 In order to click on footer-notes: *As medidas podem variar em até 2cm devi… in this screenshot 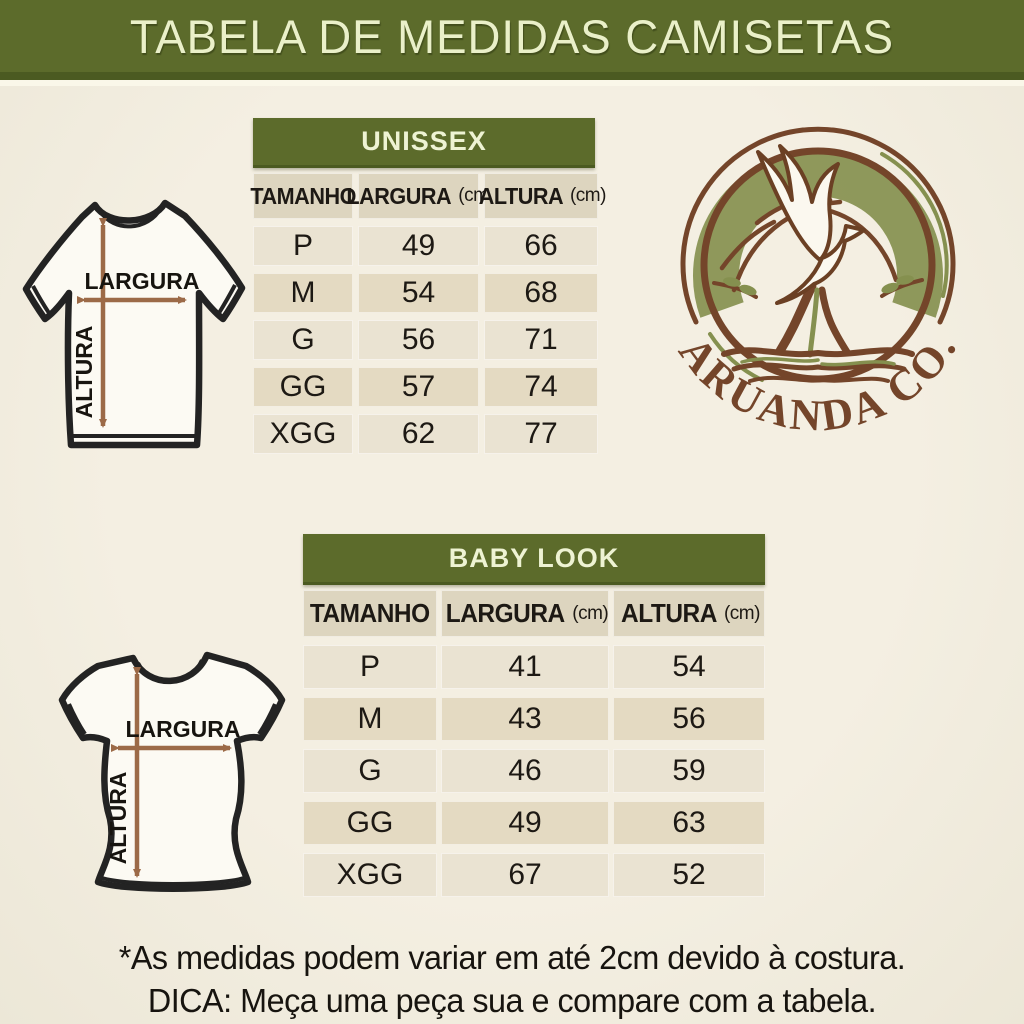, I will do `click(512, 979)`.